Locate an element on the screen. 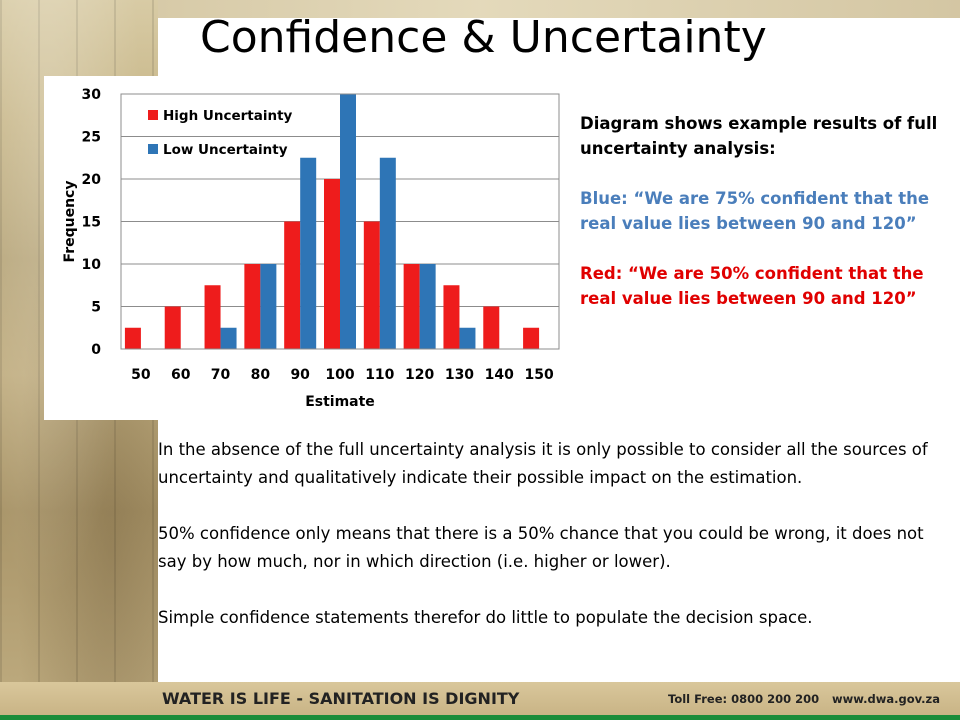 This screenshot has height=720, width=960. legend-label: High Uncertainty is located at coordinates (228, 116).